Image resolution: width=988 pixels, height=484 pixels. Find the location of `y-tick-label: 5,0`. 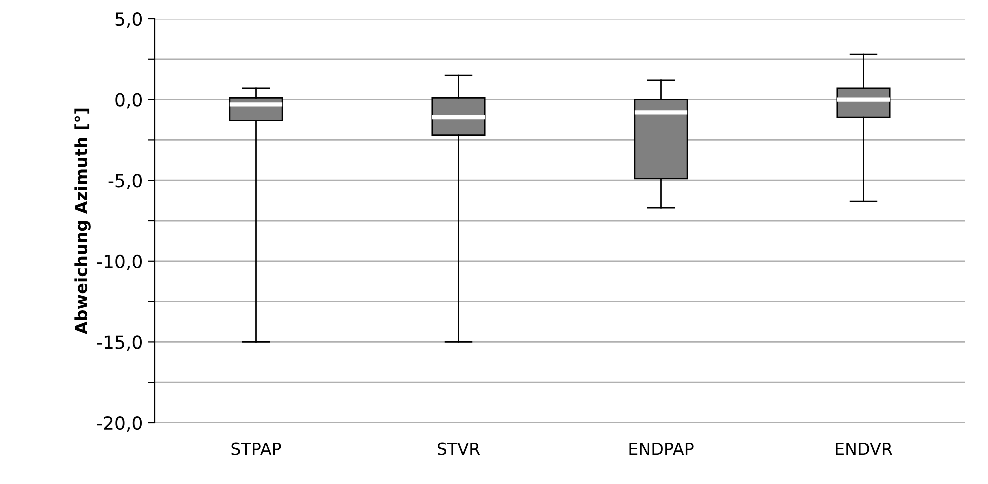

y-tick-label: 5,0 is located at coordinates (129, 20).